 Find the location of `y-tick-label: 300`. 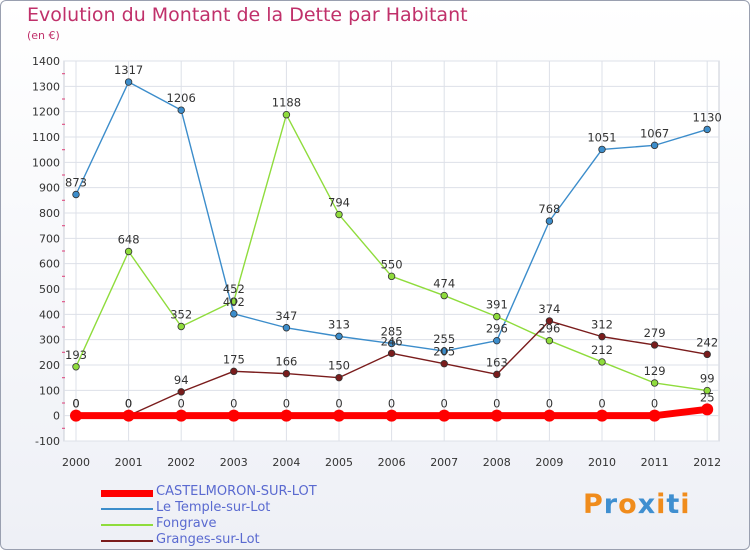

y-tick-label: 300 is located at coordinates (49, 340).